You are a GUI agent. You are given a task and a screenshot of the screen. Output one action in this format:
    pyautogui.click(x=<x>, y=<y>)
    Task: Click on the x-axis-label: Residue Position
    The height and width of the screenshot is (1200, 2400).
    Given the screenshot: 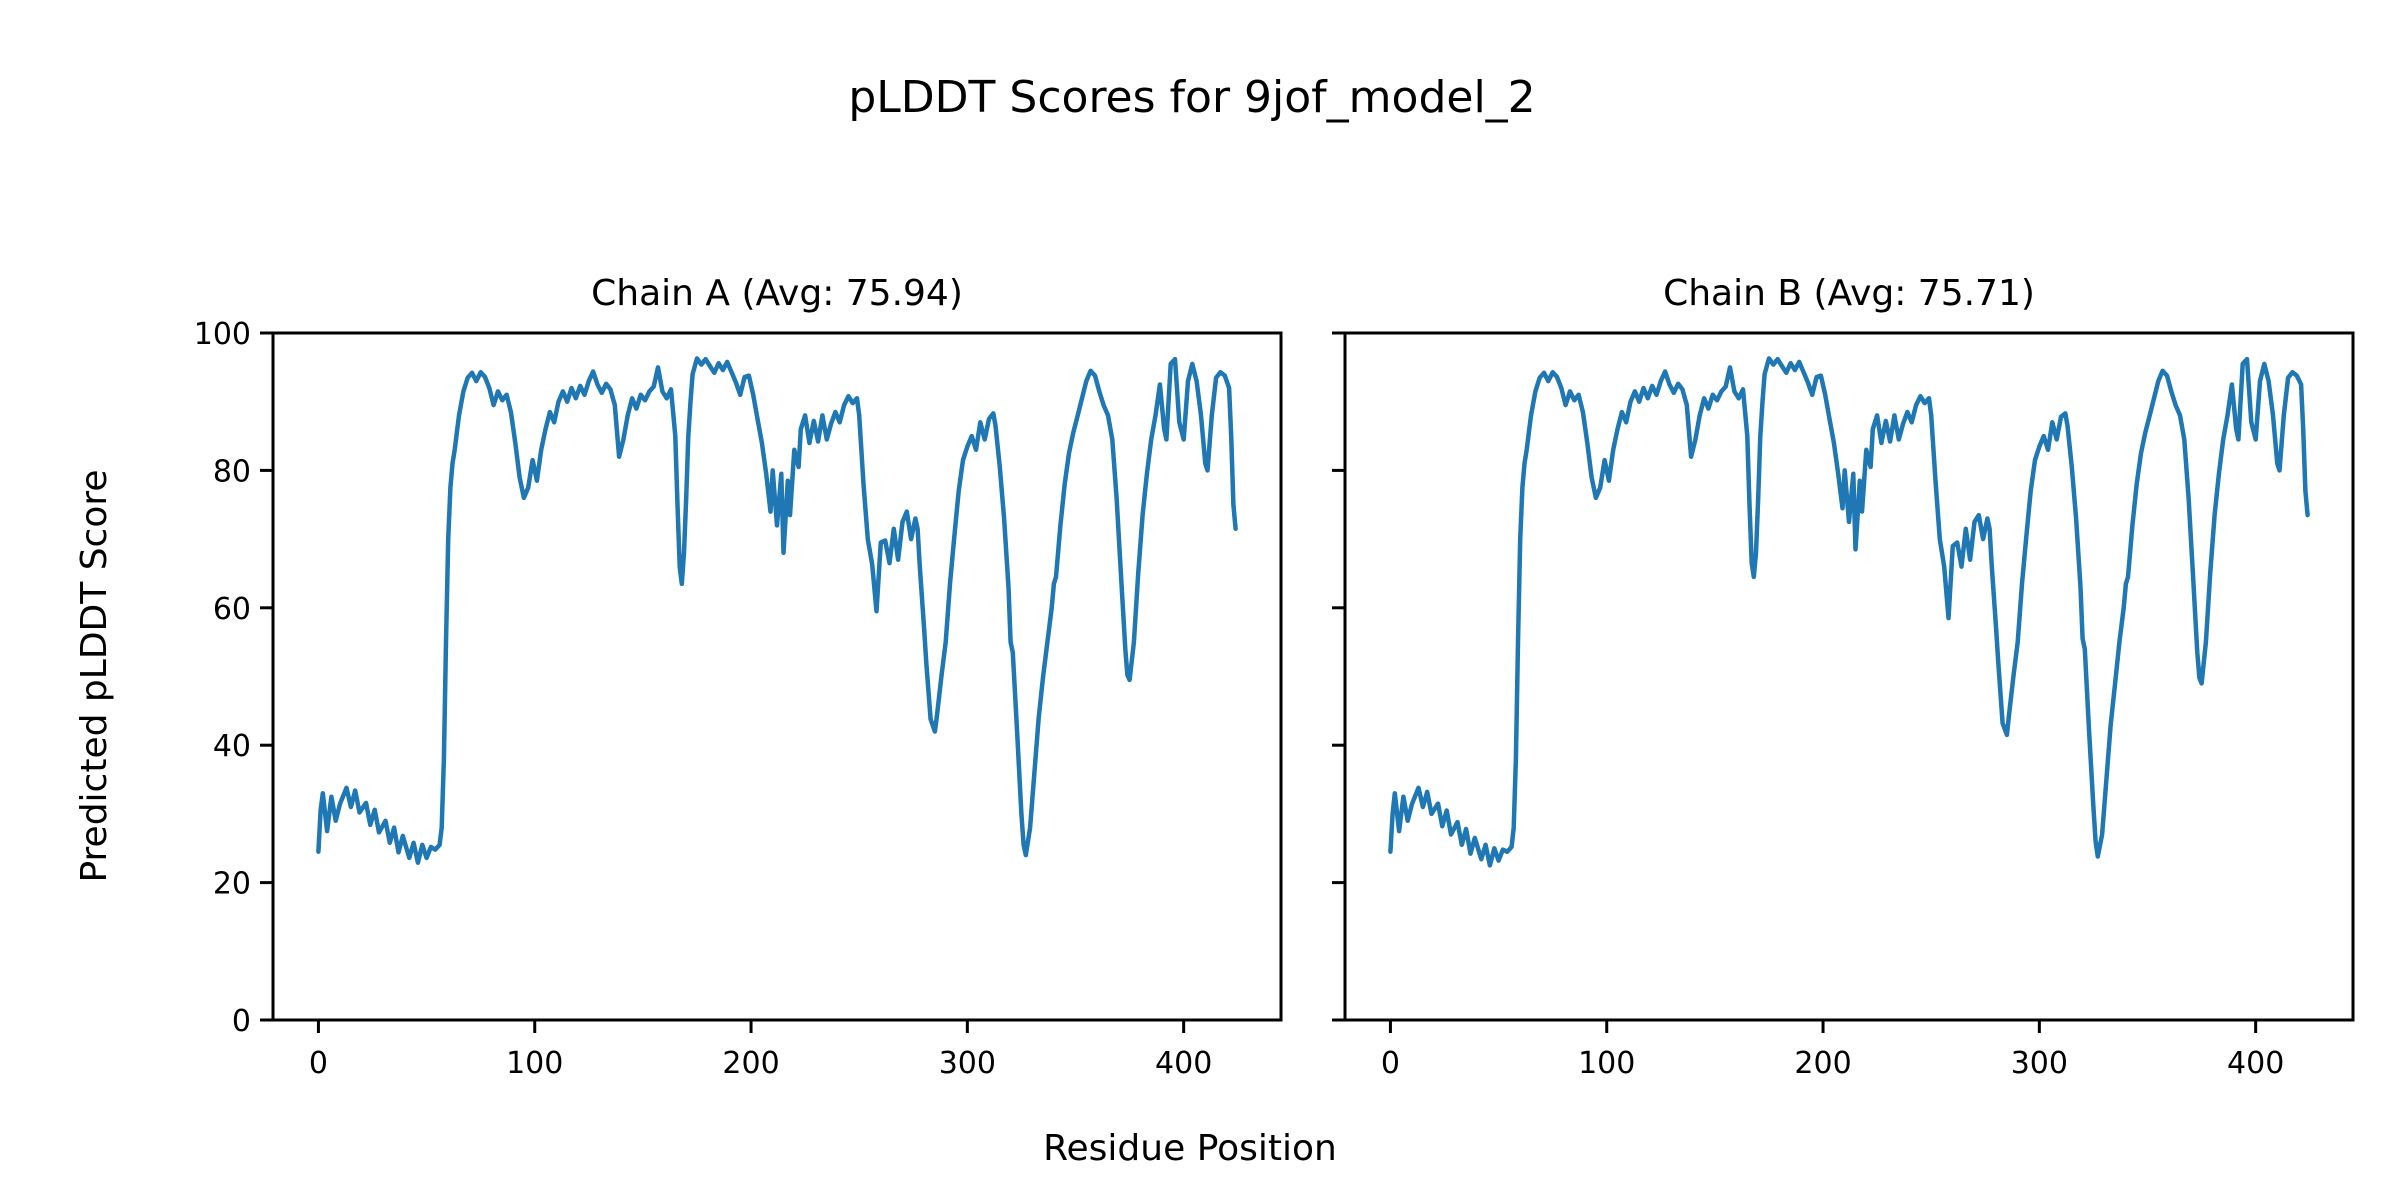 What is the action you would take?
    pyautogui.click(x=1190, y=1148)
    